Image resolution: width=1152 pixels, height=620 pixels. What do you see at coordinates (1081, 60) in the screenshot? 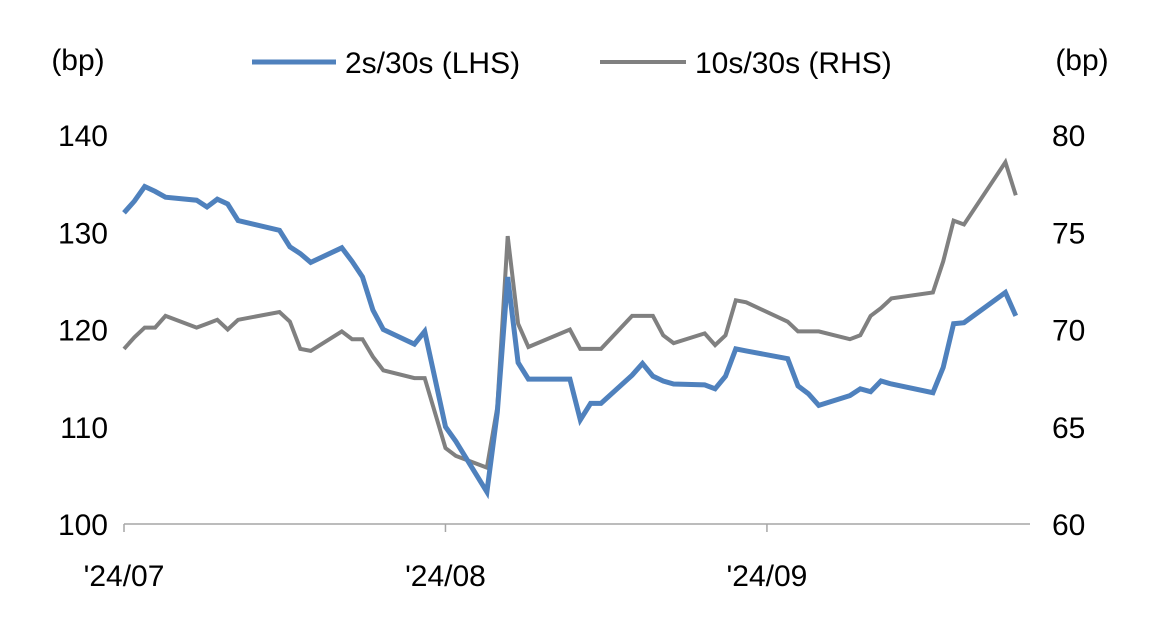
I see `right-axis-unit-label: (bp)` at bounding box center [1081, 60].